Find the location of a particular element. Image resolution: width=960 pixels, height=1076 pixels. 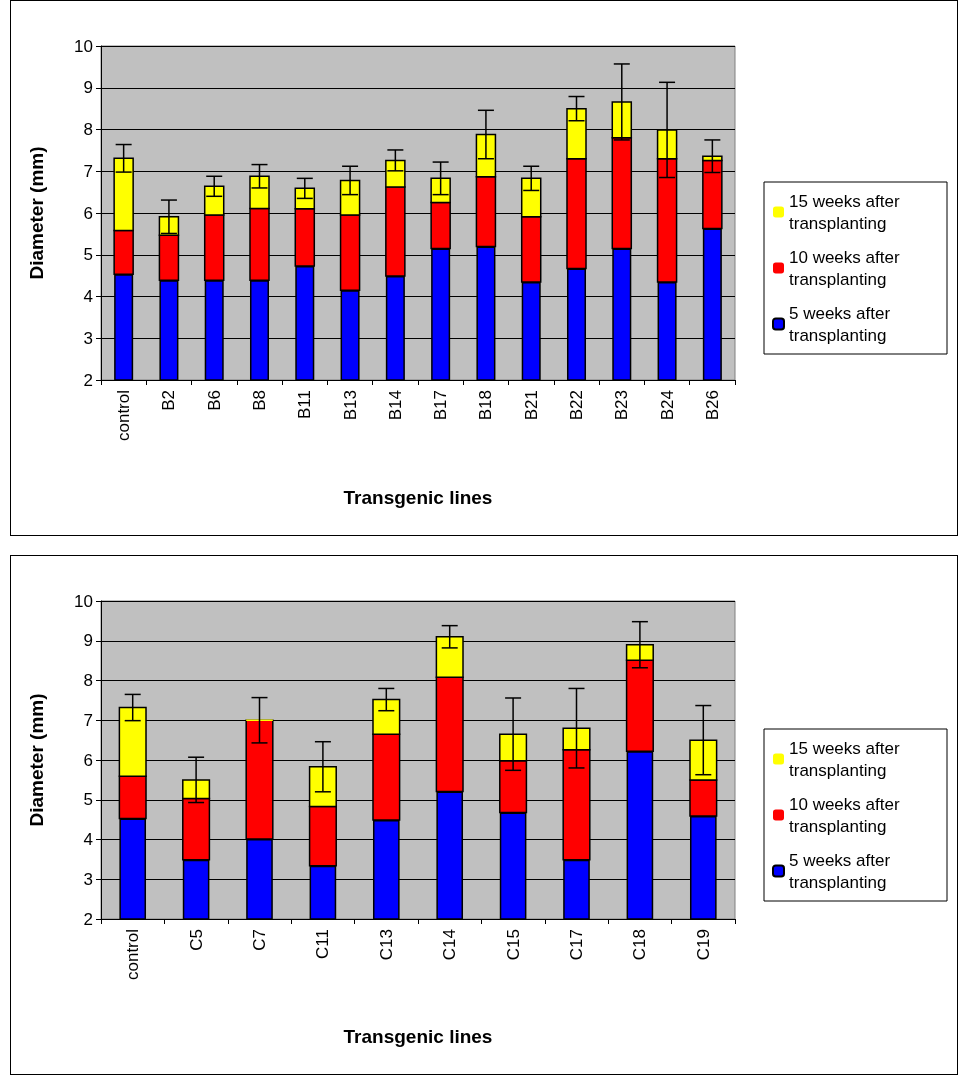

x-tick-label: B23 is located at coordinates (622, 405).